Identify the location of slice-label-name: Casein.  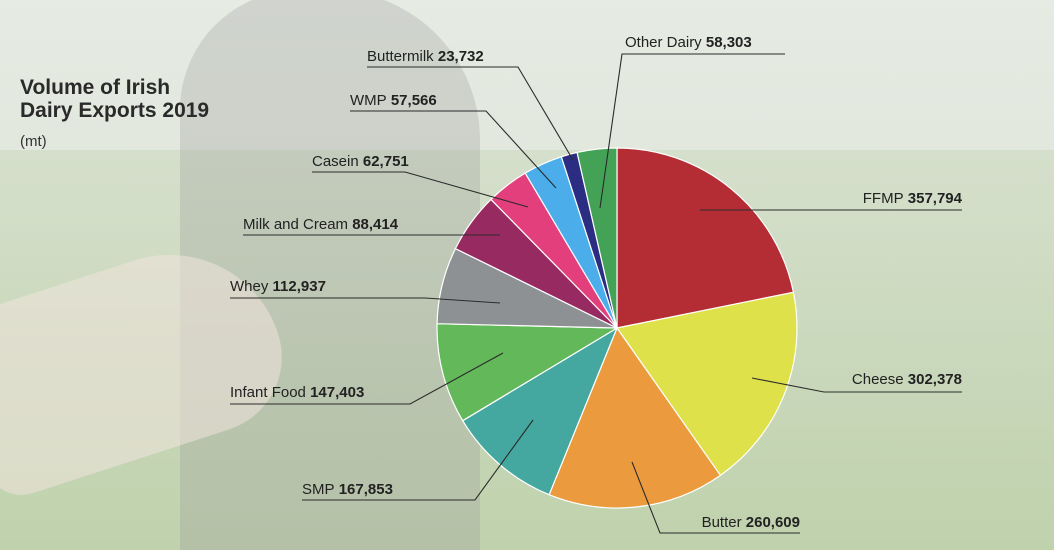
(335, 161).